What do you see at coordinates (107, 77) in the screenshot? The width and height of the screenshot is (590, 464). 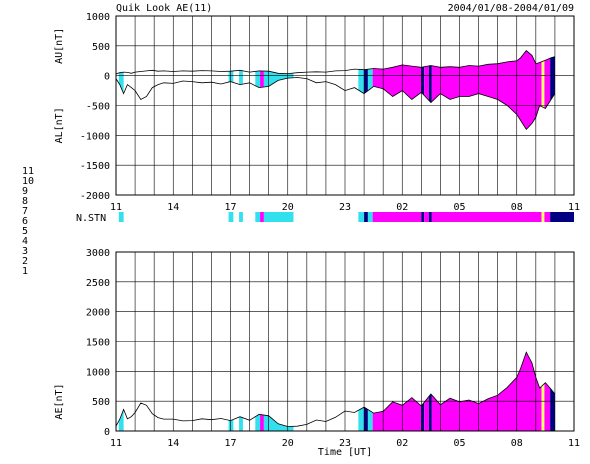 I see `p1-ytick-label-2: 0` at bounding box center [107, 77].